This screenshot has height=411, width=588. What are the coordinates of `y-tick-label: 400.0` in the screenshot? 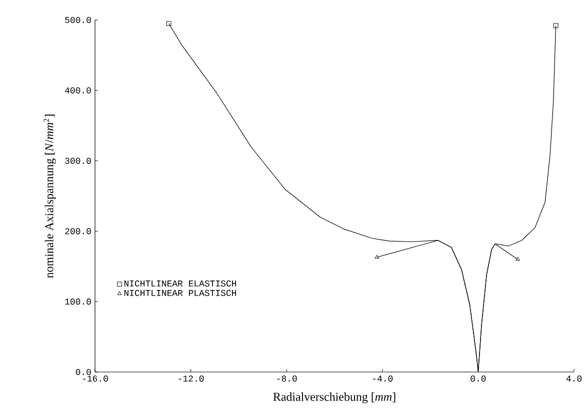 It's located at (78, 90).